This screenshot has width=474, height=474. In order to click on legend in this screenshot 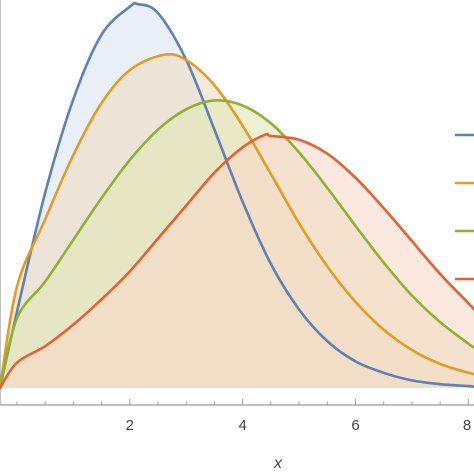, I will do `click(464, 207)`.